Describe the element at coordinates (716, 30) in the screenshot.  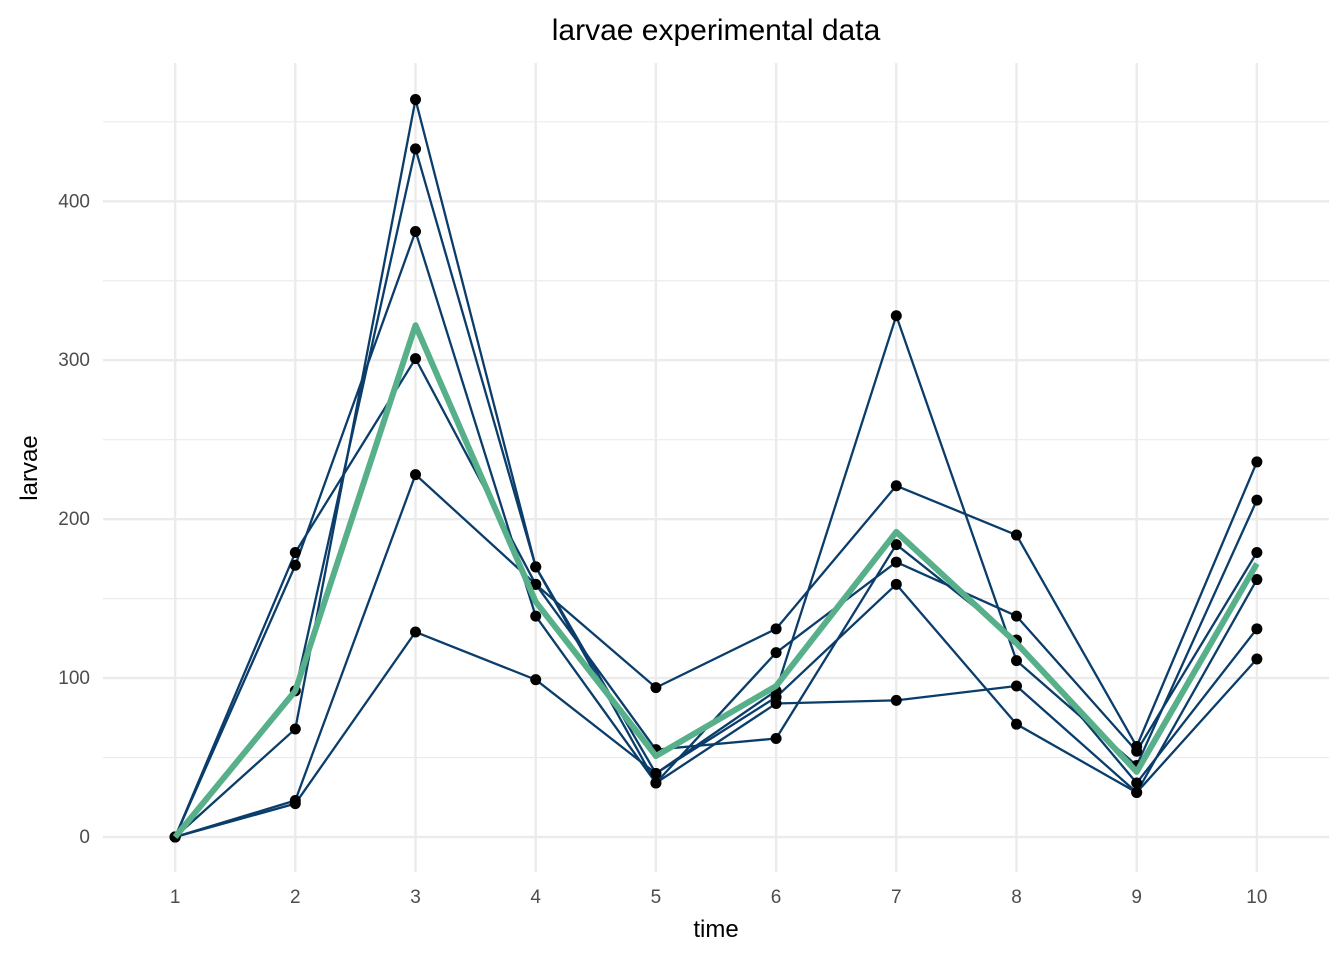
I see `chart-title: larvae experimental data` at that location.